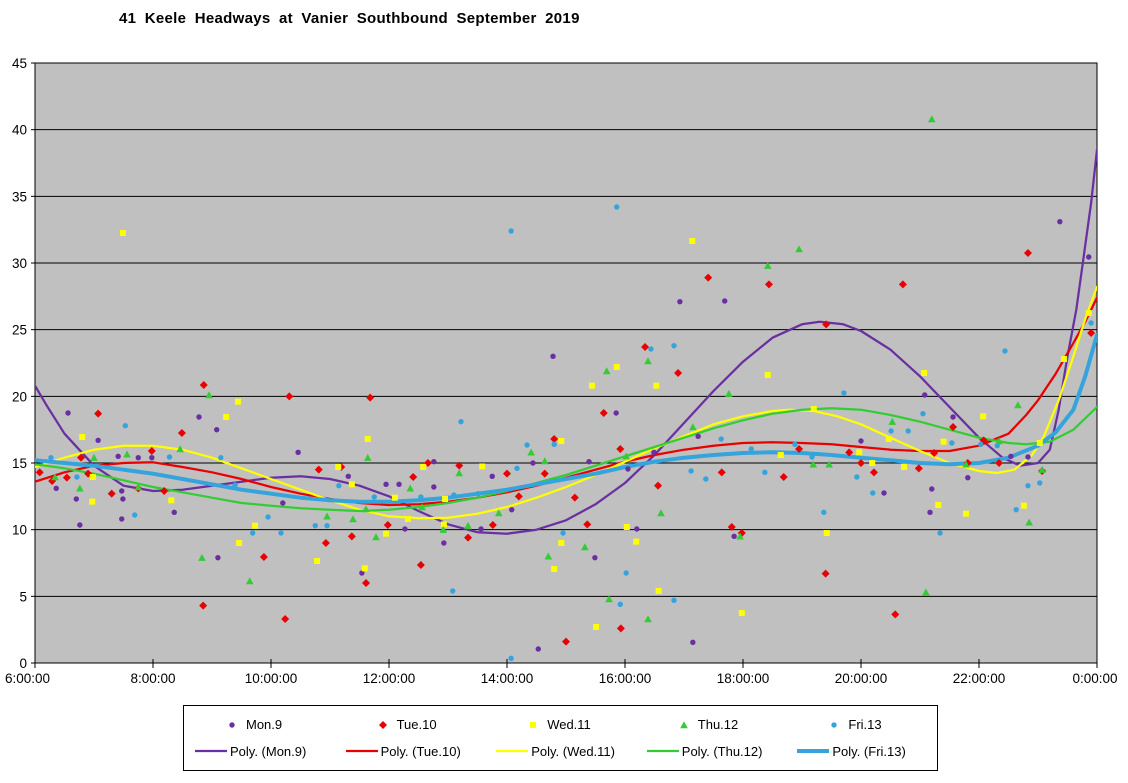  What do you see at coordinates (19, 463) in the screenshot?
I see `y-tick-label: 15` at bounding box center [19, 463].